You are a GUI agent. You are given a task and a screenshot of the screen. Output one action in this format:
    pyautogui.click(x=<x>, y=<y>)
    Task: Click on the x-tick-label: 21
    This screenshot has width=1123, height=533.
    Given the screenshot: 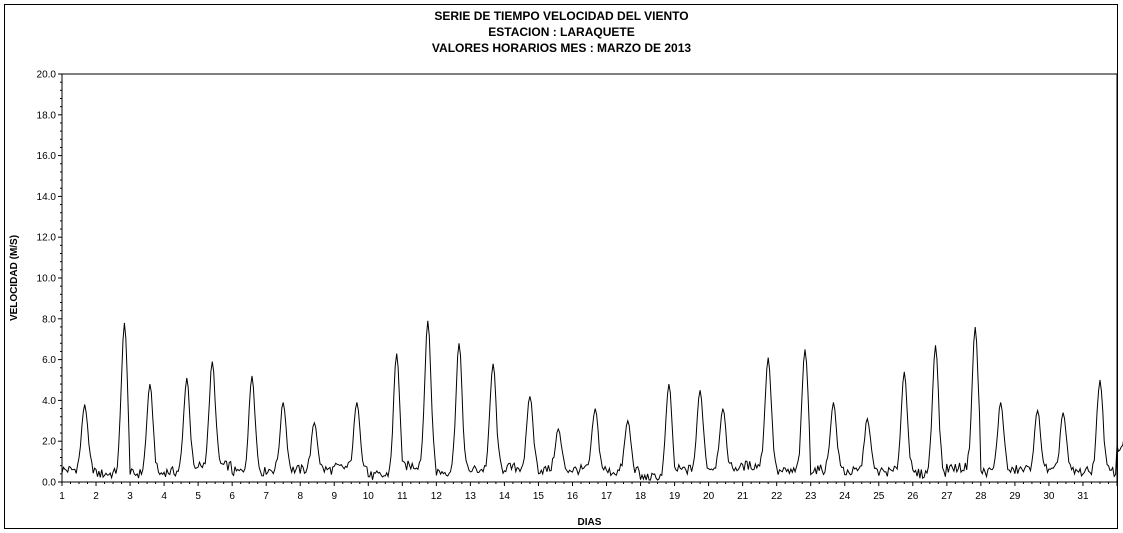 What is the action you would take?
    pyautogui.click(x=743, y=496)
    